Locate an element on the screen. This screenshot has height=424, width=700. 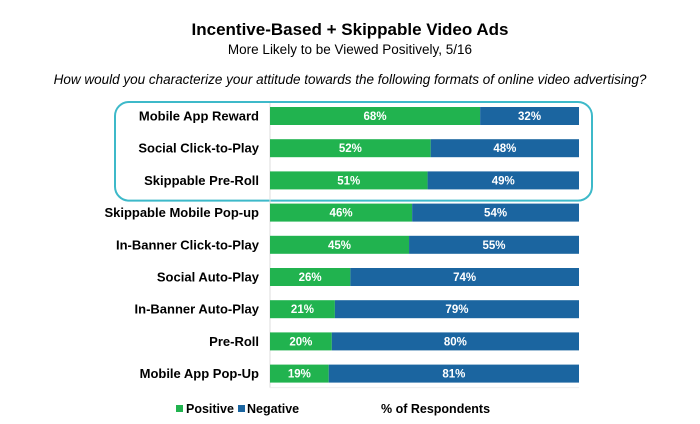
legend-label-negative: Negative is located at coordinates (273, 409).